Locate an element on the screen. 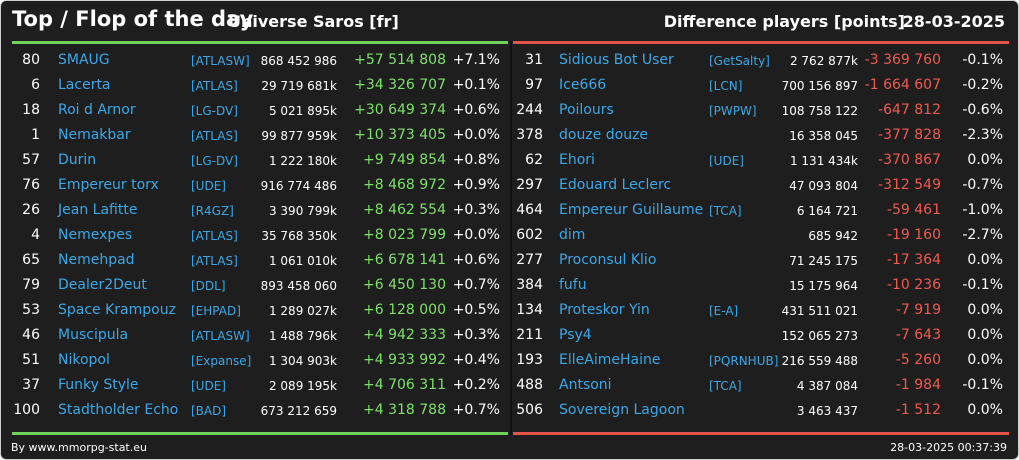 The height and width of the screenshot is (460, 1019). player-name-link: Nemakbar is located at coordinates (94, 135).